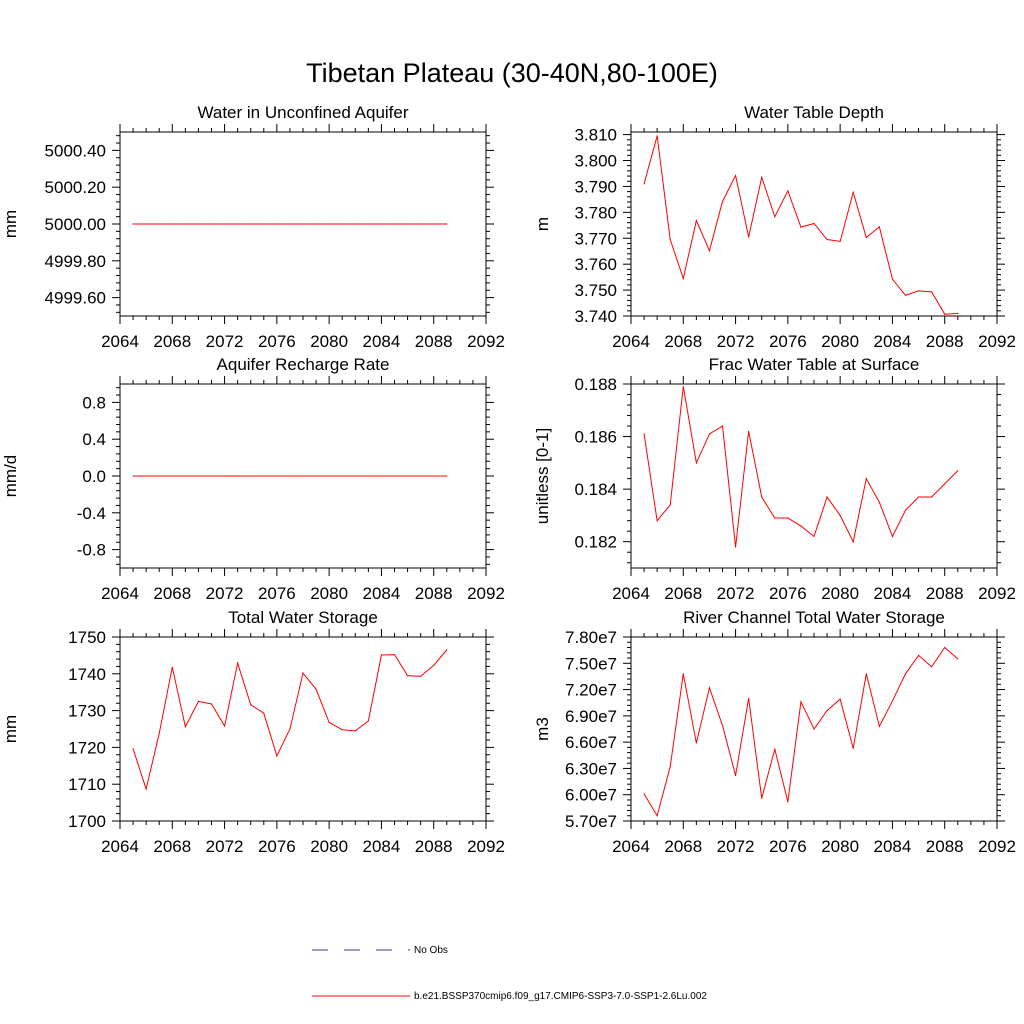  I want to click on legend-no-obs-label: No Obs, so click(431, 950).